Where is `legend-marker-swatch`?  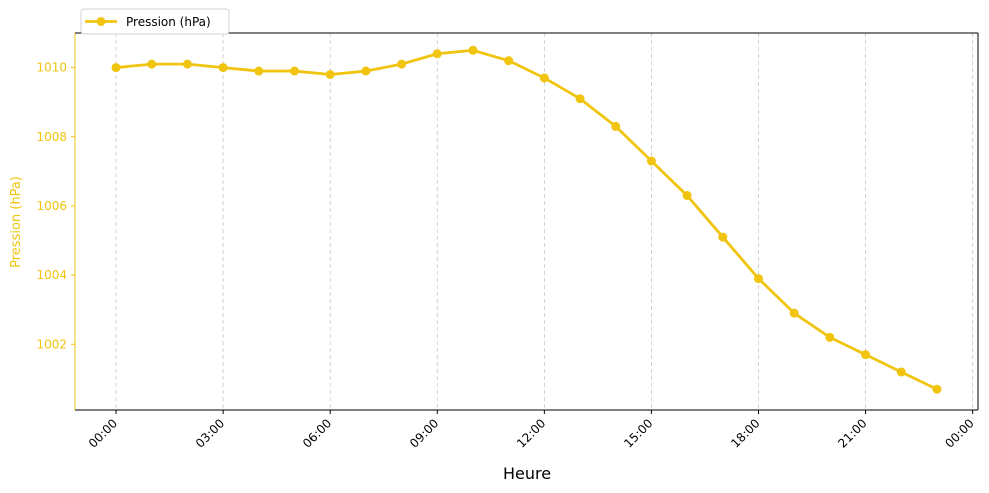 legend-marker-swatch is located at coordinates (101, 21).